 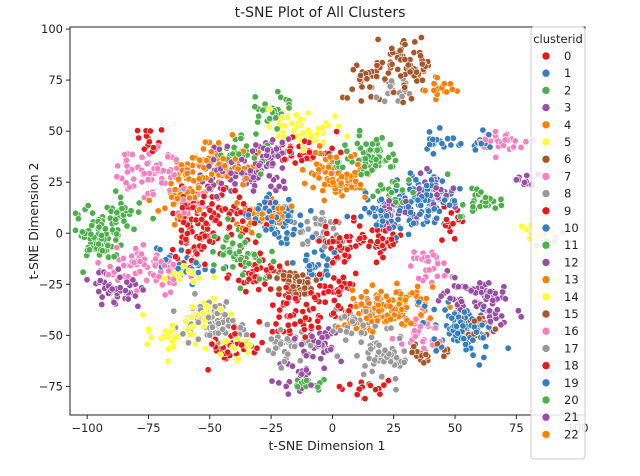 I want to click on y-tick-label: 0, so click(x=59, y=233).